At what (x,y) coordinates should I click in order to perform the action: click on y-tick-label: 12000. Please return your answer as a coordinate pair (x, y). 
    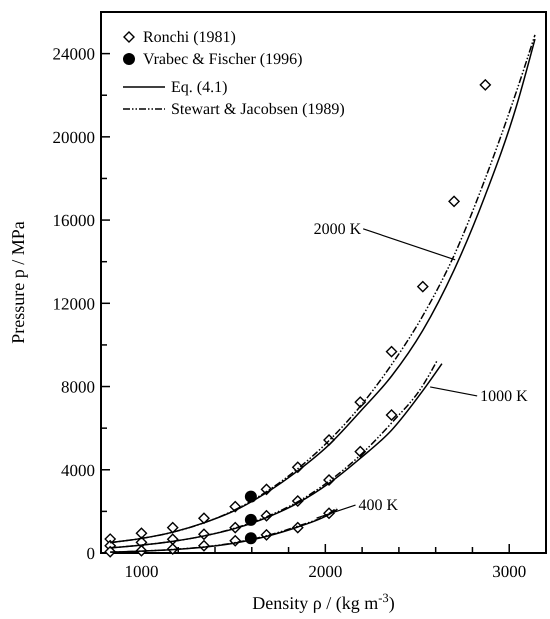
    Looking at the image, I should click on (73, 304).